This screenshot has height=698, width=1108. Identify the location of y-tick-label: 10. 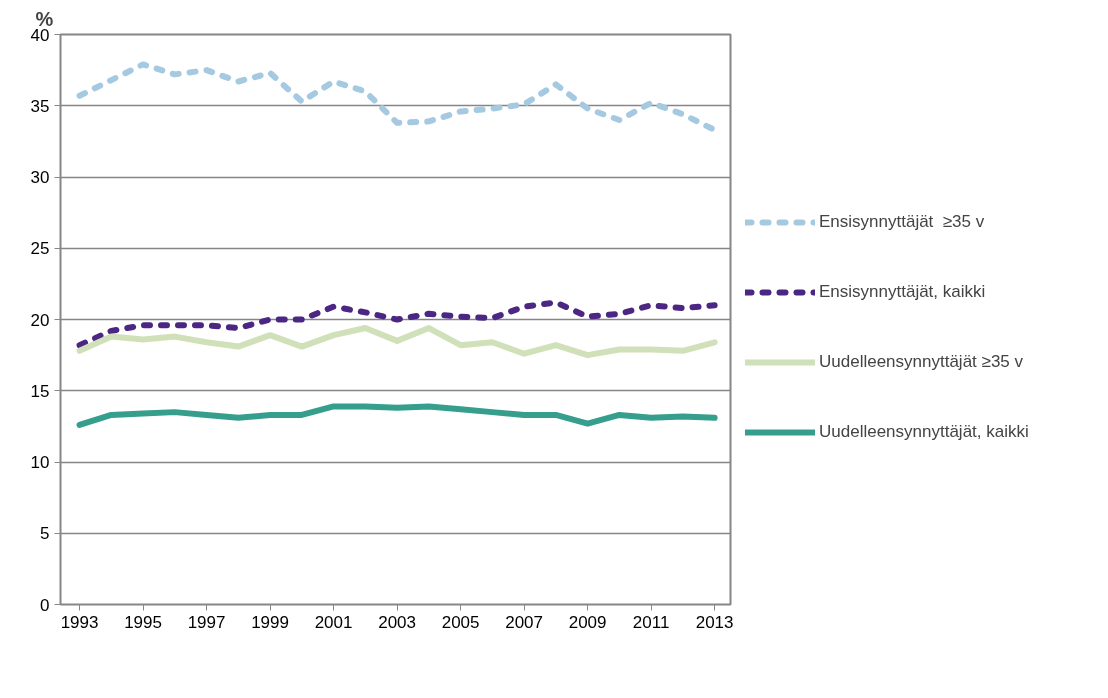
(40, 462).